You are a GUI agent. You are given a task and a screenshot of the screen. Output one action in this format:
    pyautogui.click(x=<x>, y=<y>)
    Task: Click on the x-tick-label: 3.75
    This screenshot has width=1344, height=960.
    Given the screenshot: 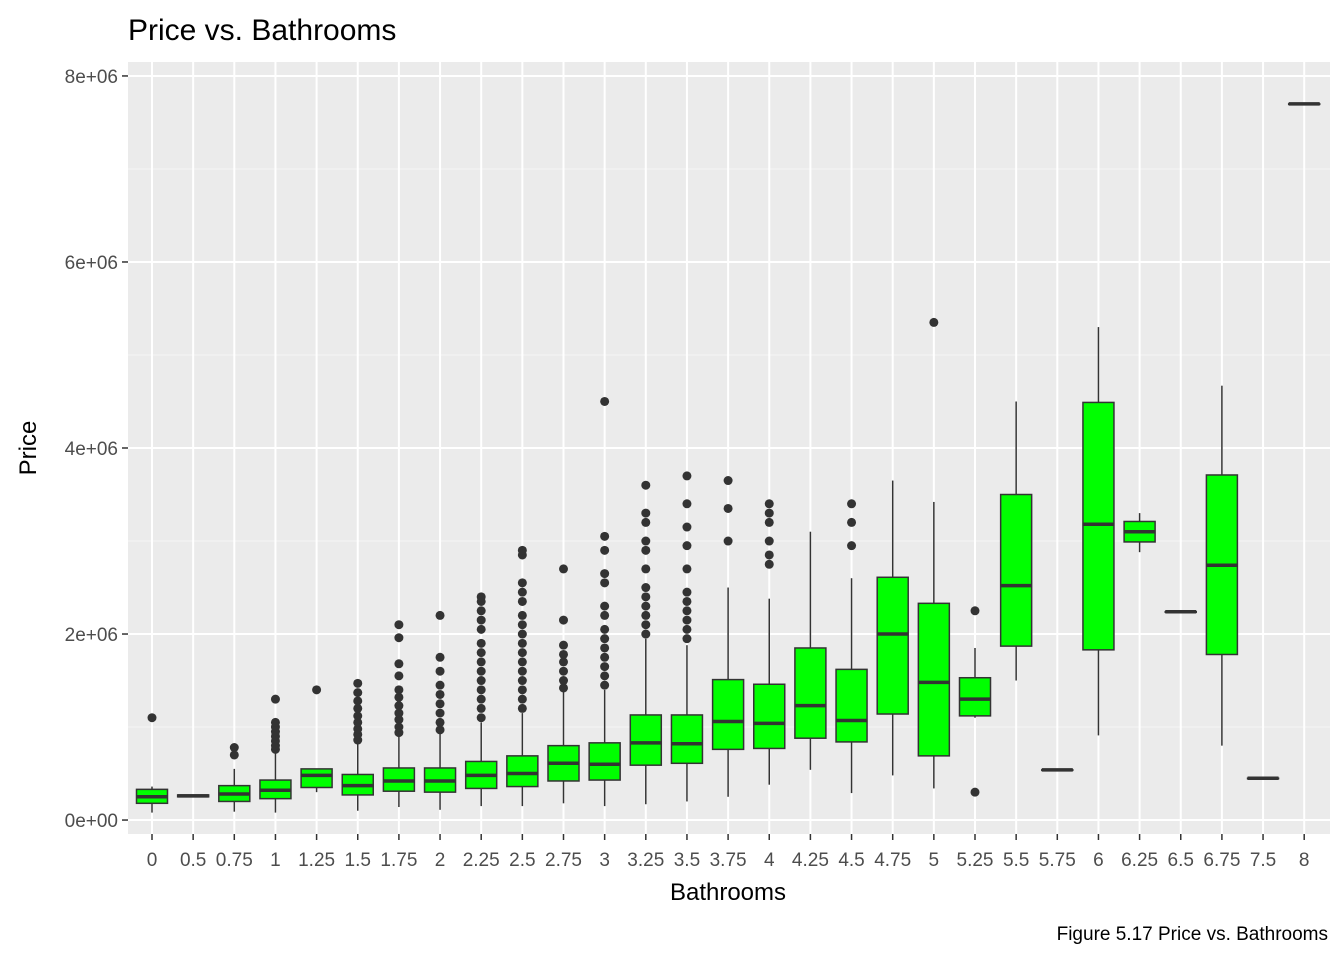 What is the action you would take?
    pyautogui.click(x=728, y=860)
    